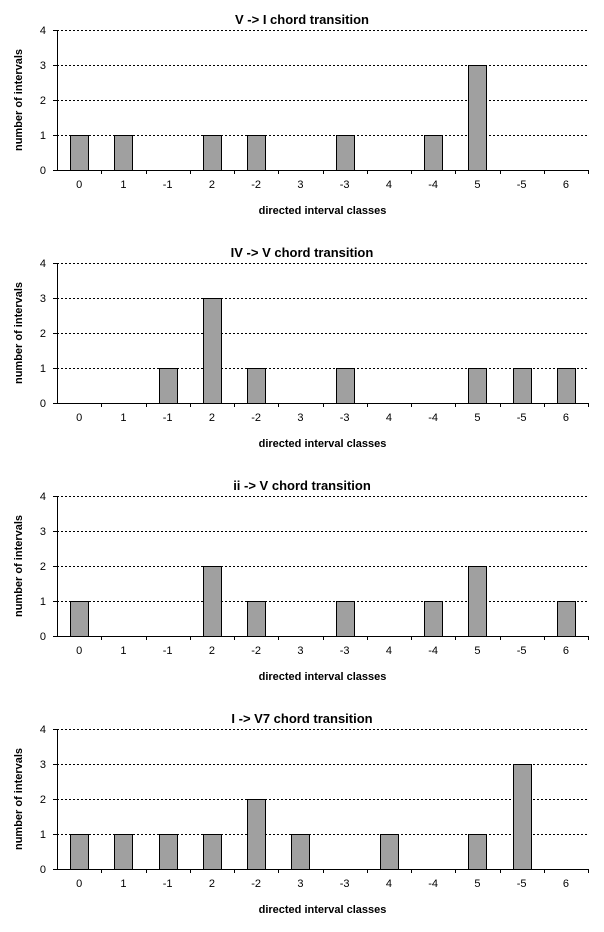  What do you see at coordinates (302, 19) in the screenshot?
I see `chart-title: V -> I chord transition` at bounding box center [302, 19].